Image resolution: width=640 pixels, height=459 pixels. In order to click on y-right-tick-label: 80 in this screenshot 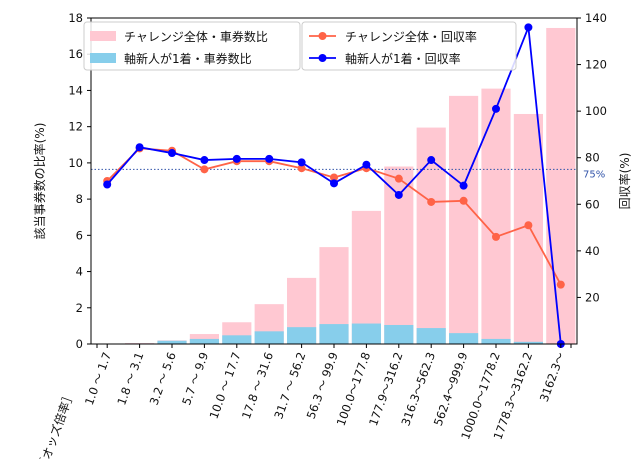, I will do `click(592, 158)`.